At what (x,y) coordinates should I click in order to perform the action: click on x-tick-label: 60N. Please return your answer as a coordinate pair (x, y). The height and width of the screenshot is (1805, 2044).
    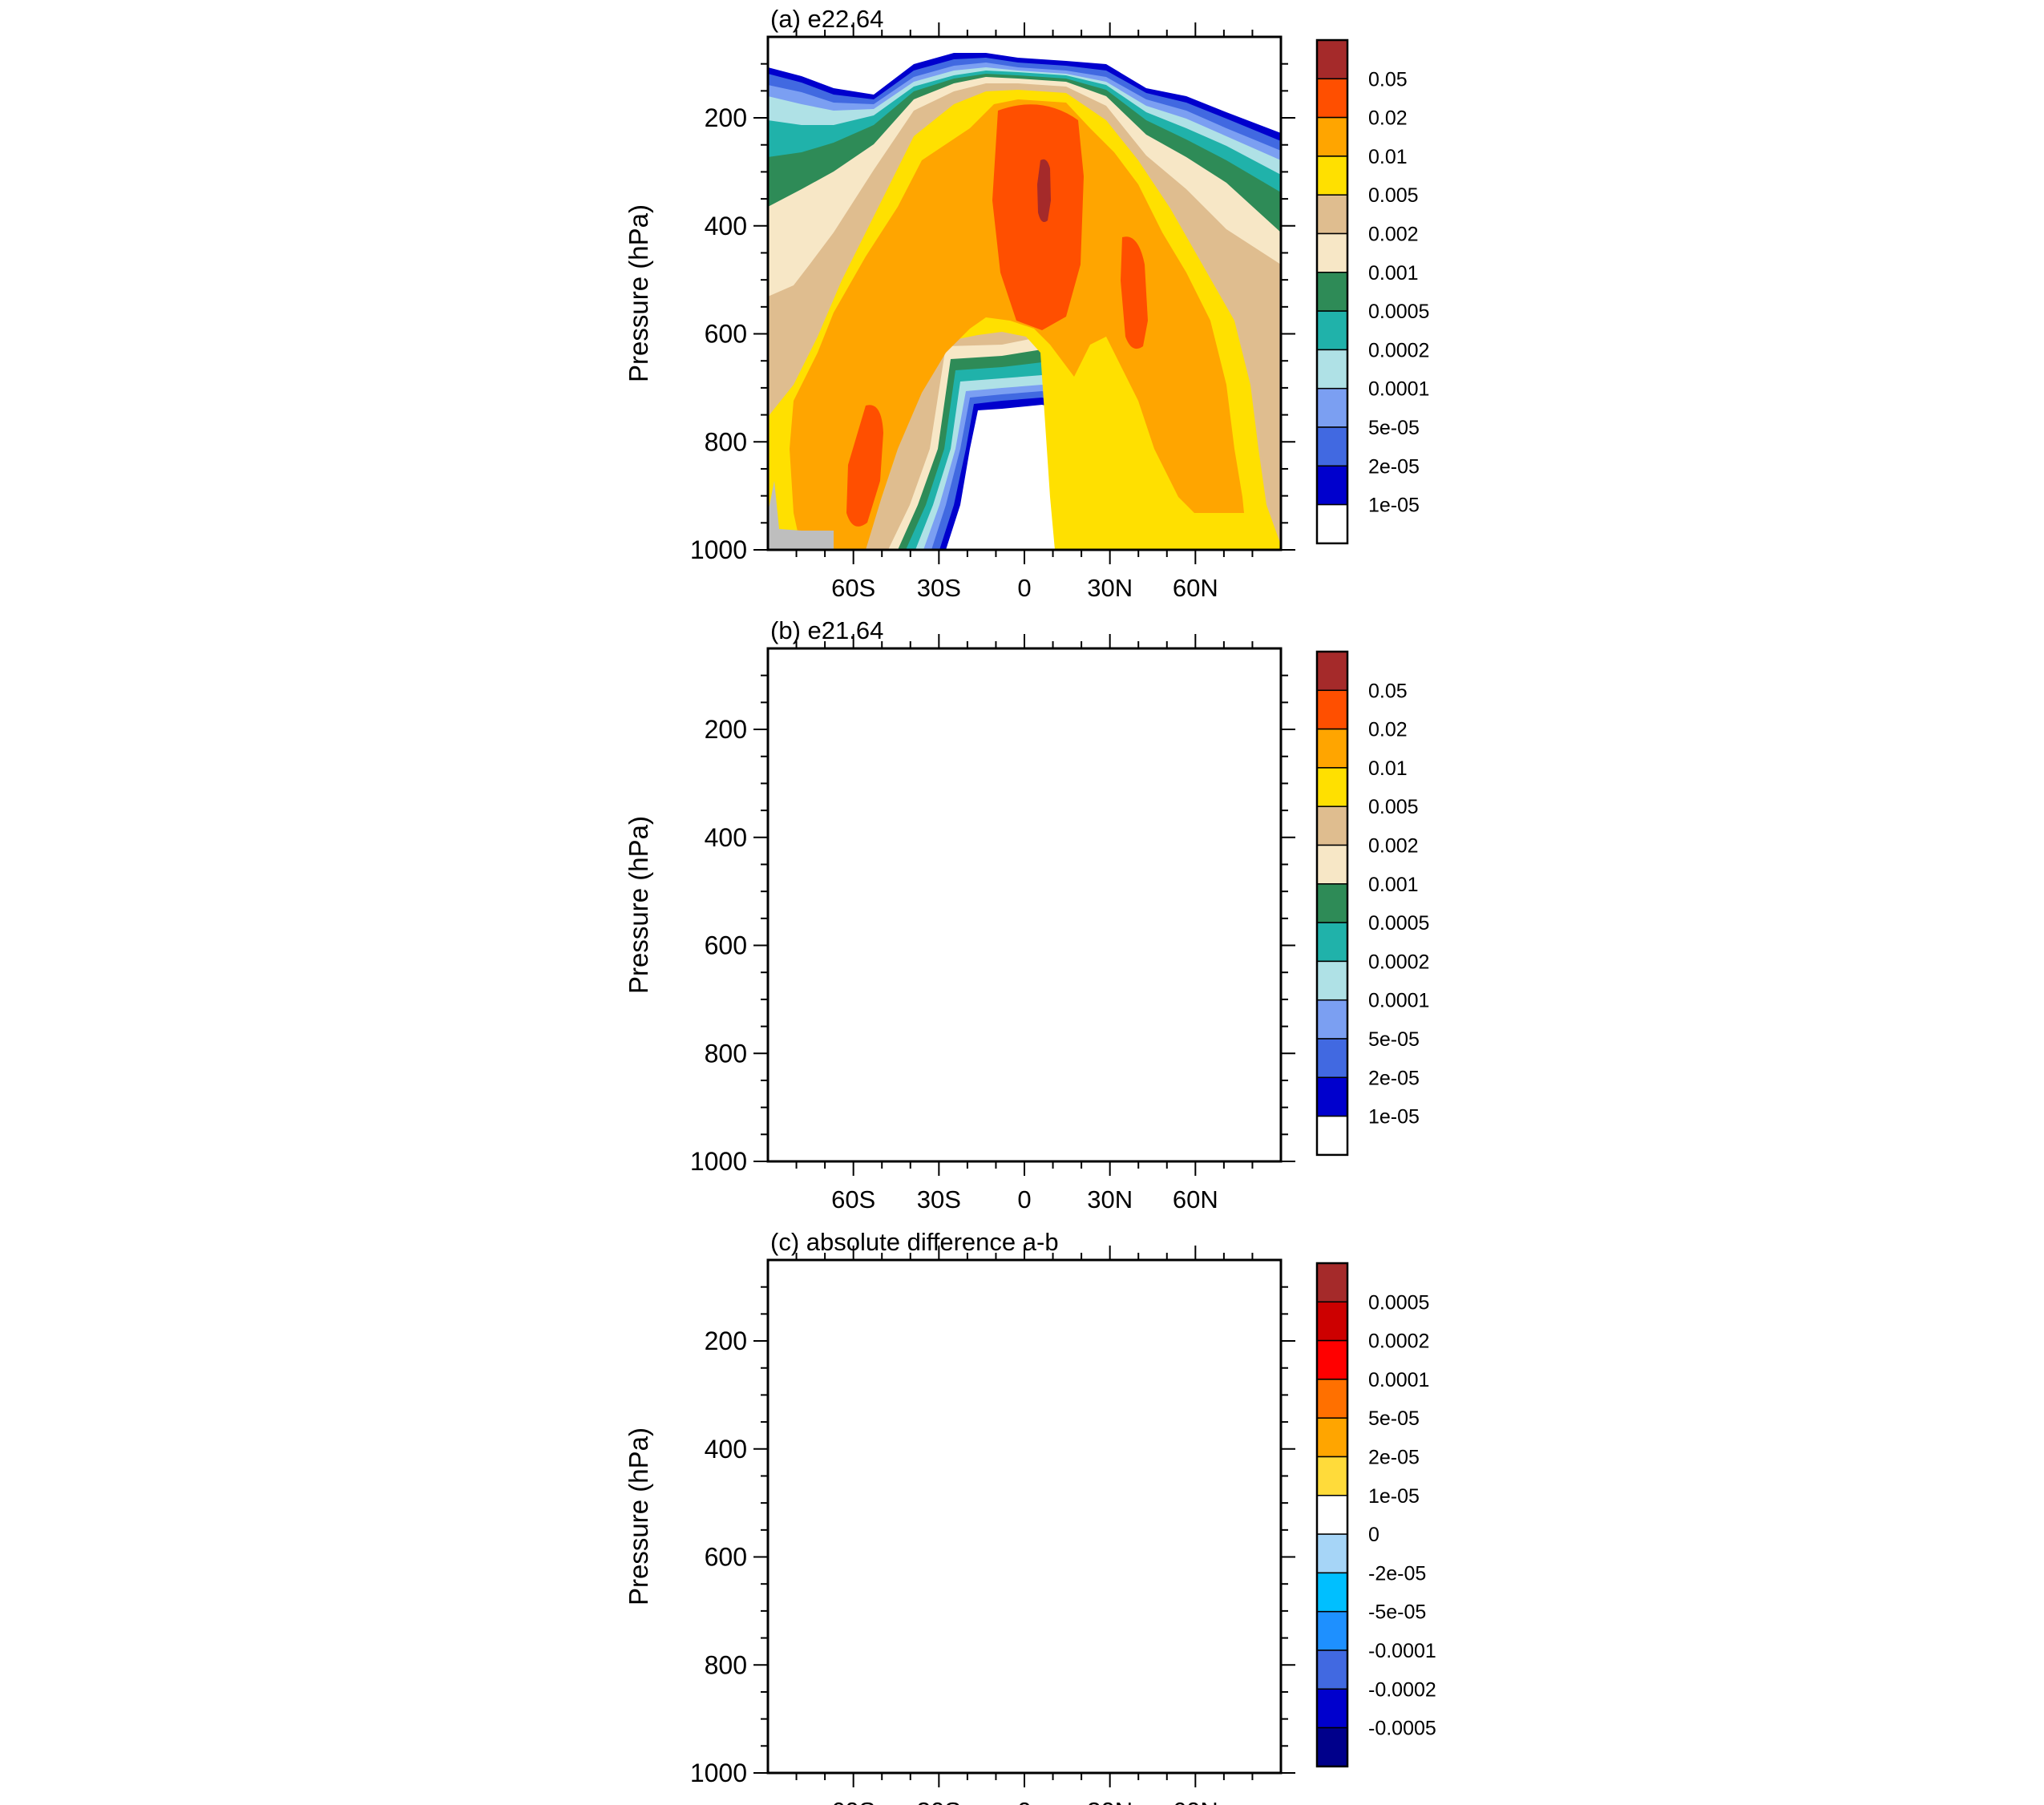
    Looking at the image, I should click on (1195, 1801).